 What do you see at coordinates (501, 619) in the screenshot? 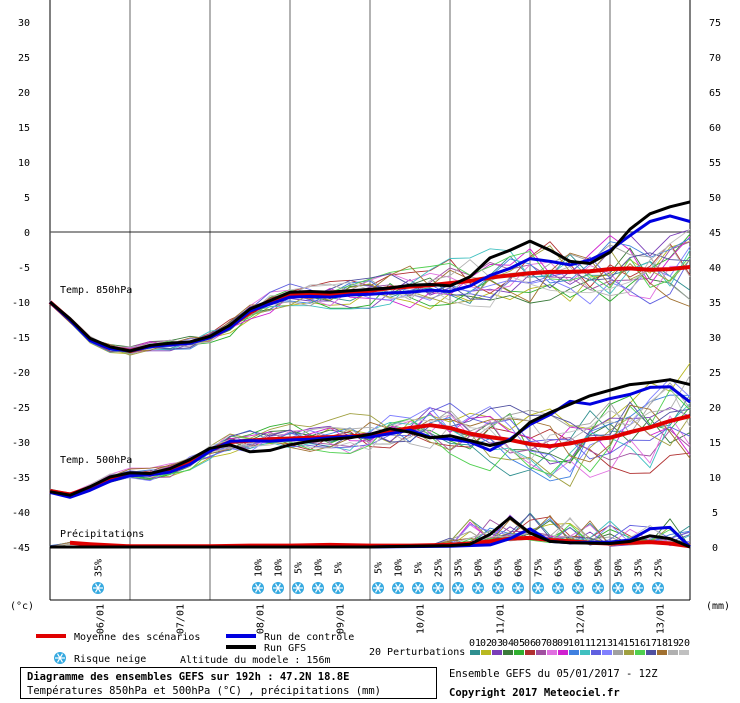
I see `x-tick-label: 11/01` at bounding box center [501, 619].